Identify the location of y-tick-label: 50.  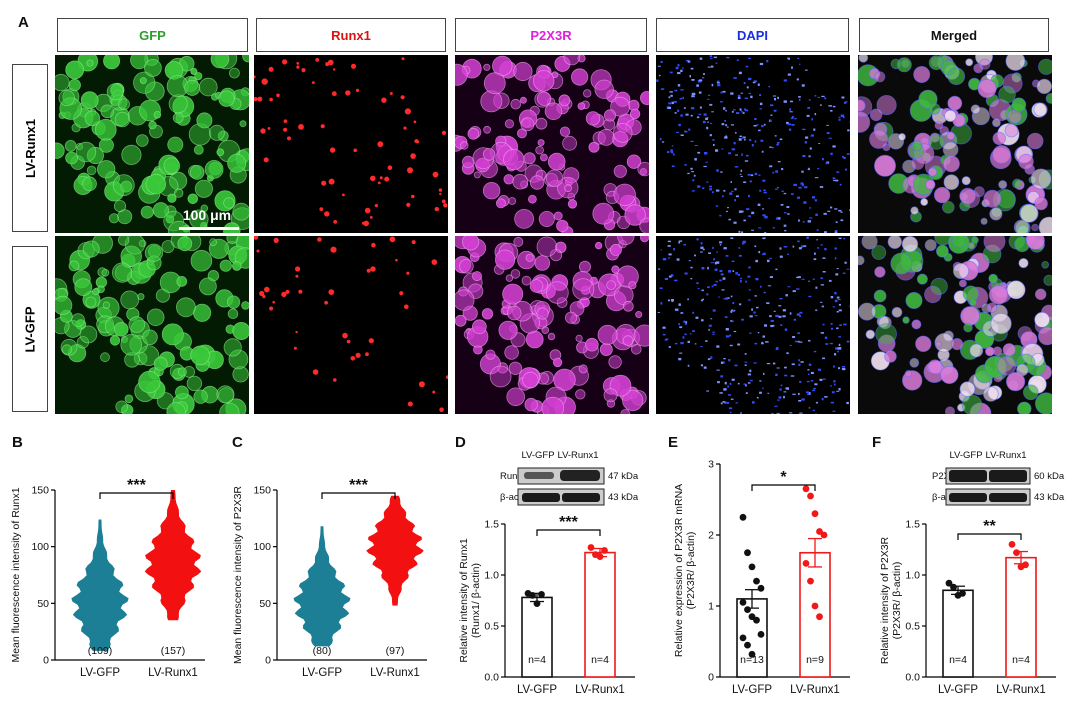
(43, 604).